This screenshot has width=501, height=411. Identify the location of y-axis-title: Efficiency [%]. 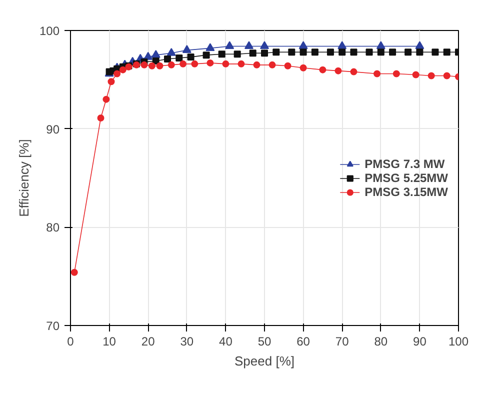
(24, 178).